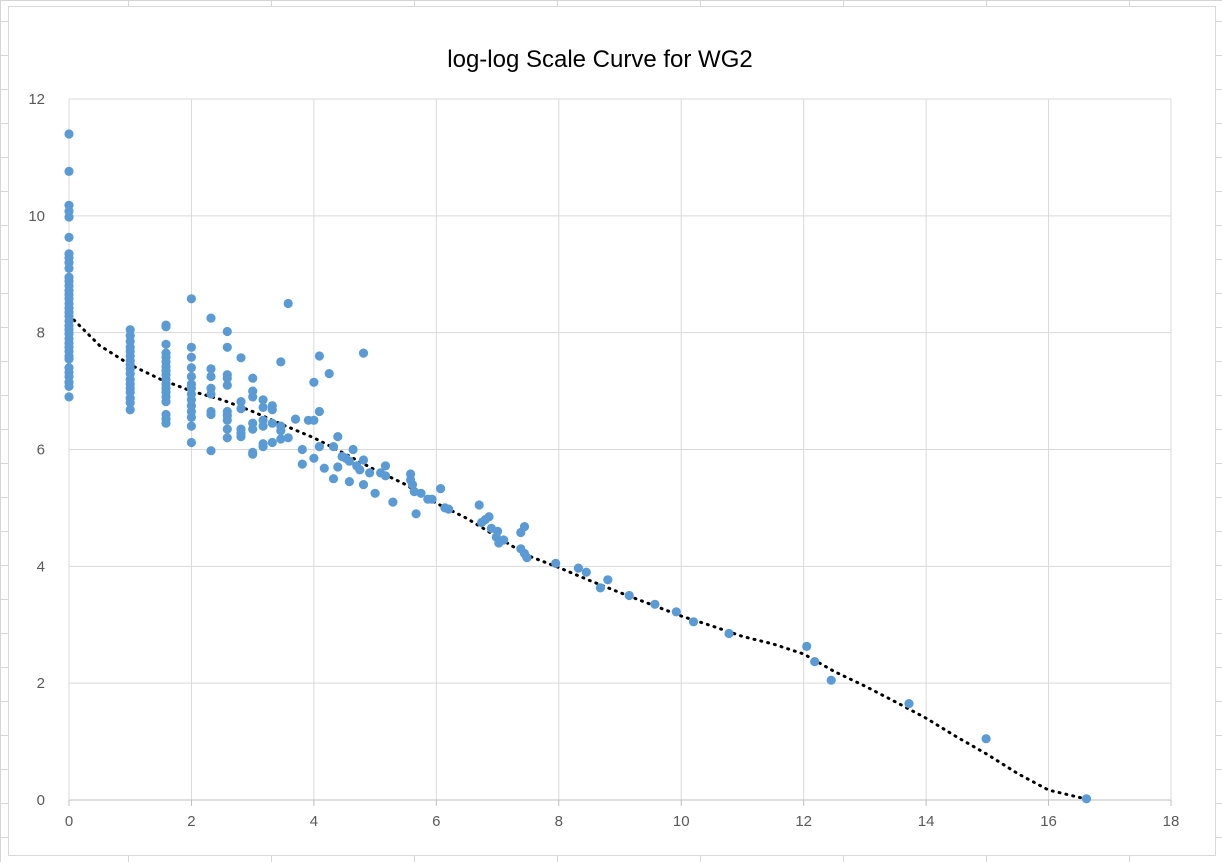 The width and height of the screenshot is (1222, 862). I want to click on y-tick-label: 12, so click(36, 99).